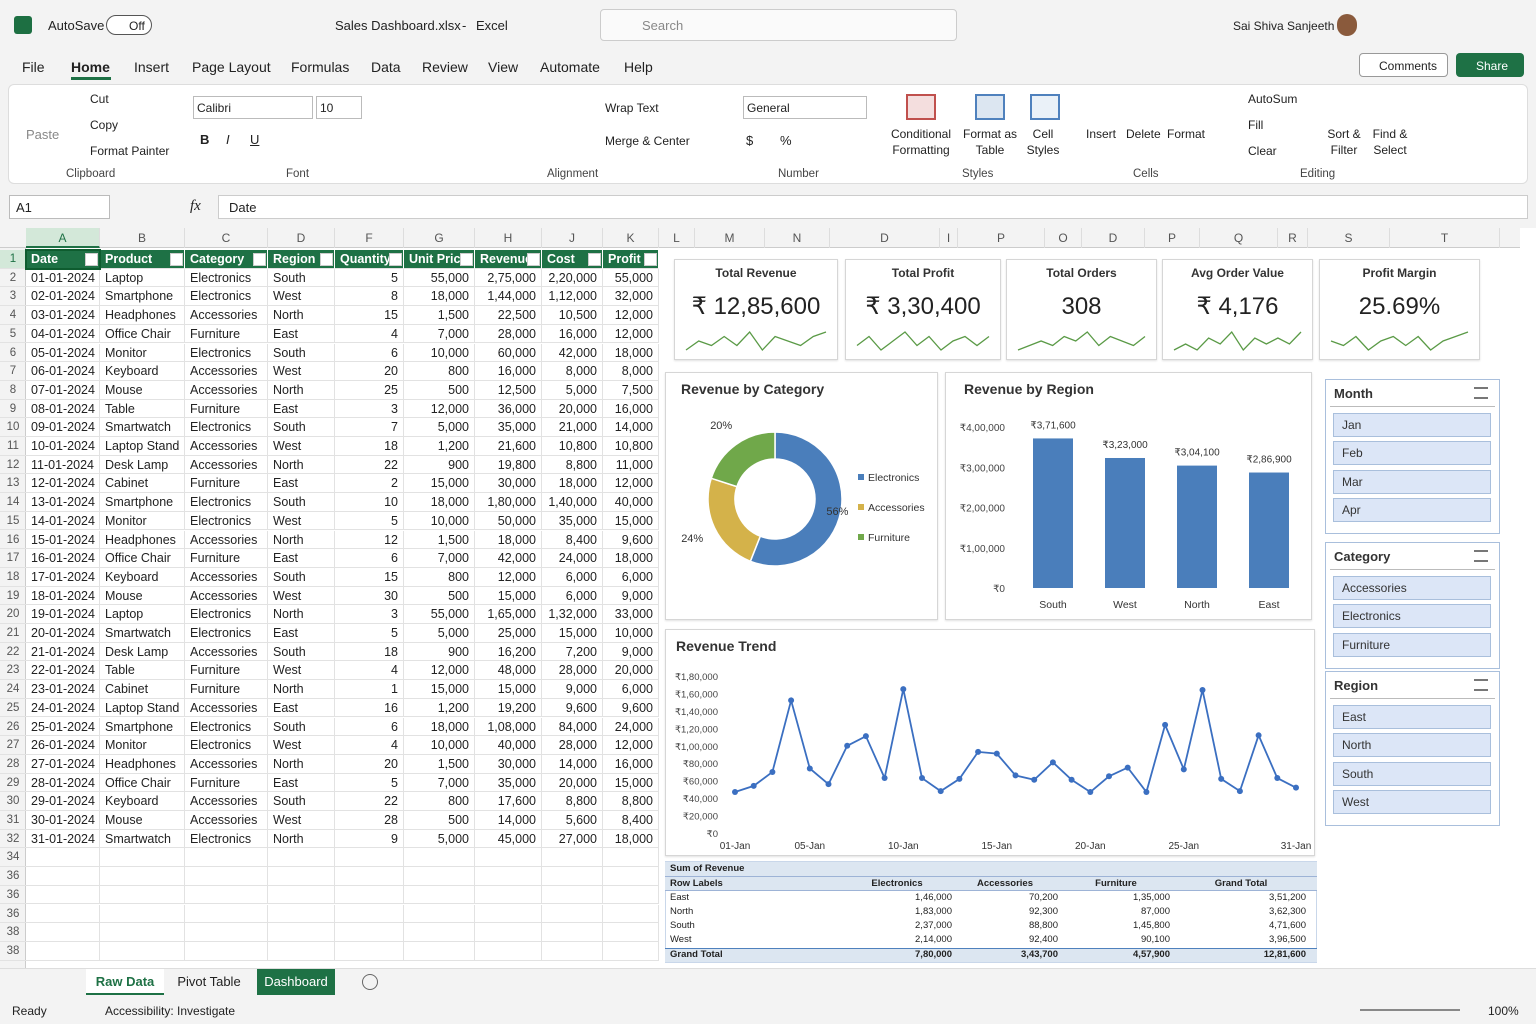  What do you see at coordinates (231, 67) in the screenshot?
I see `menu-tab: Page Layout` at bounding box center [231, 67].